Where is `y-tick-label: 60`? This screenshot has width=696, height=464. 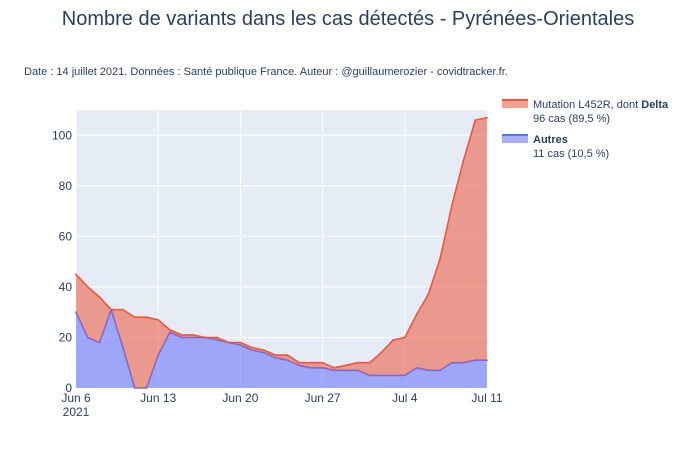 y-tick-label: 60 is located at coordinates (66, 236).